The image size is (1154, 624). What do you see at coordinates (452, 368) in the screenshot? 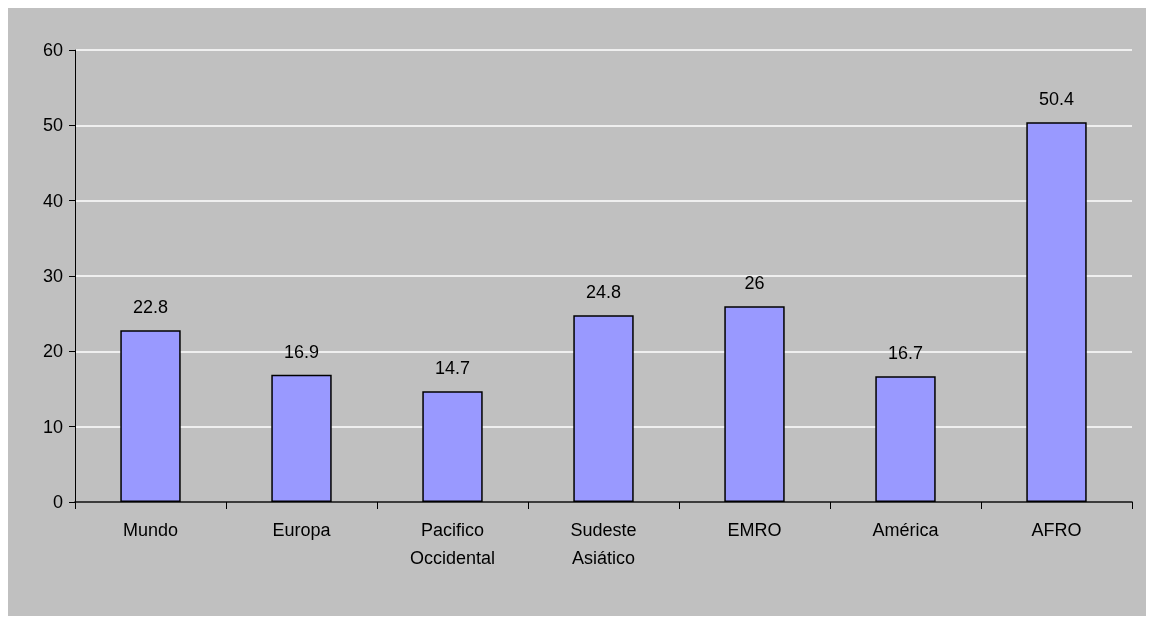
I see `data-label: 14.7` at bounding box center [452, 368].